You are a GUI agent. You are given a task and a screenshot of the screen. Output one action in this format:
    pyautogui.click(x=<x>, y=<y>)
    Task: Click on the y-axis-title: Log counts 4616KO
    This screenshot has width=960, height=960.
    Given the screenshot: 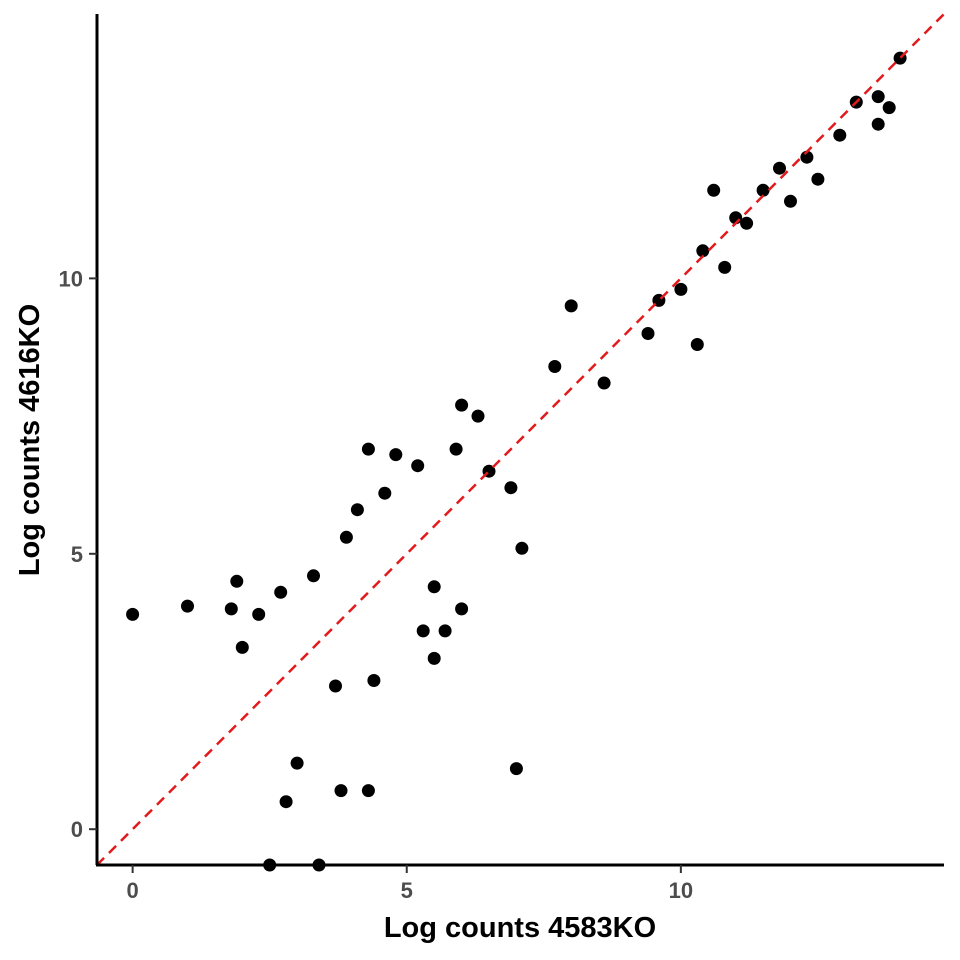 What is the action you would take?
    pyautogui.click(x=30, y=440)
    